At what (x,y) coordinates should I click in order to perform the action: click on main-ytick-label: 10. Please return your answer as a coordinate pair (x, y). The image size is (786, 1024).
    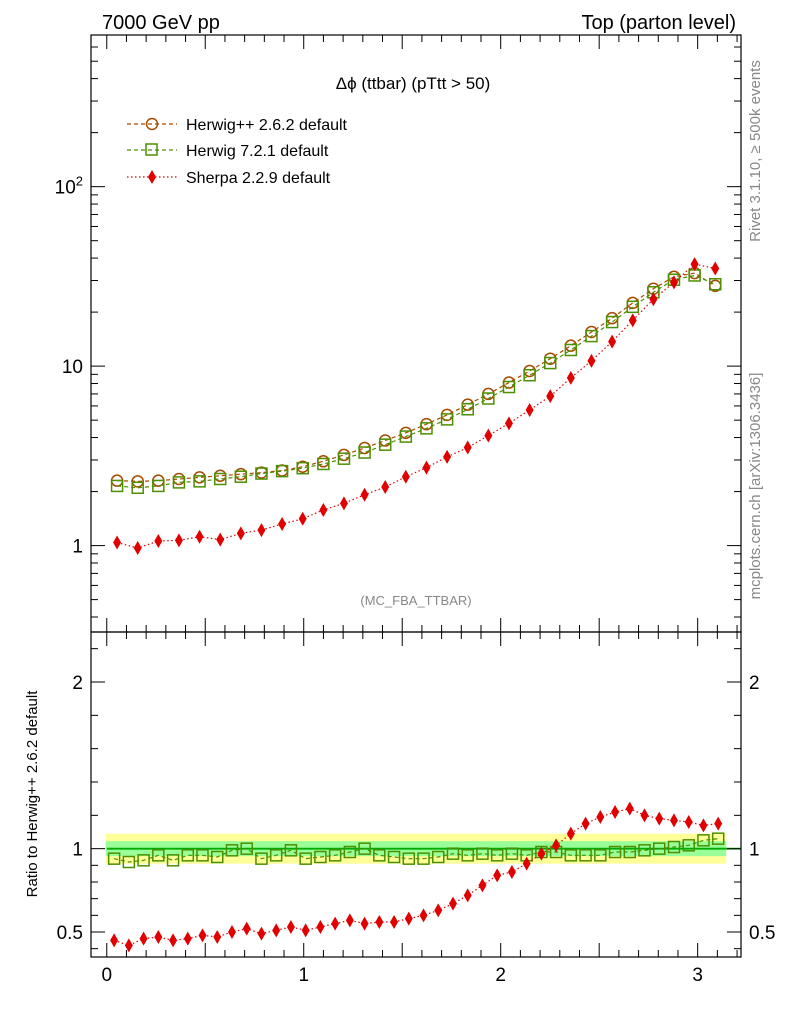
    Looking at the image, I should click on (72, 367).